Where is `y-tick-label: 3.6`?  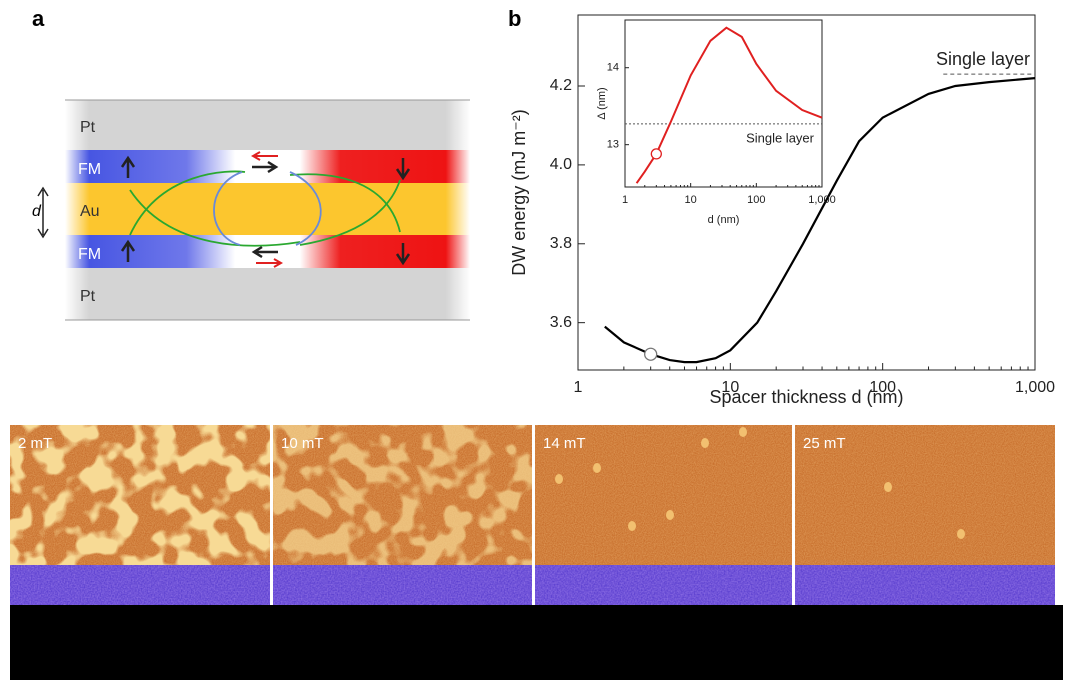 y-tick-label: 3.6 is located at coordinates (561, 322).